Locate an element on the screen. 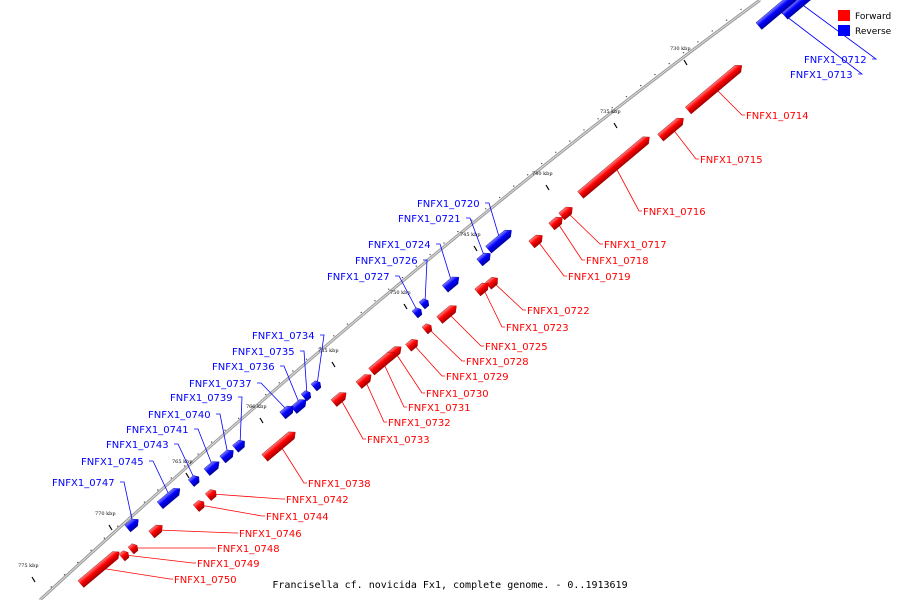 The width and height of the screenshot is (900, 600). gene-label: FNFX1_0715 is located at coordinates (731, 160).